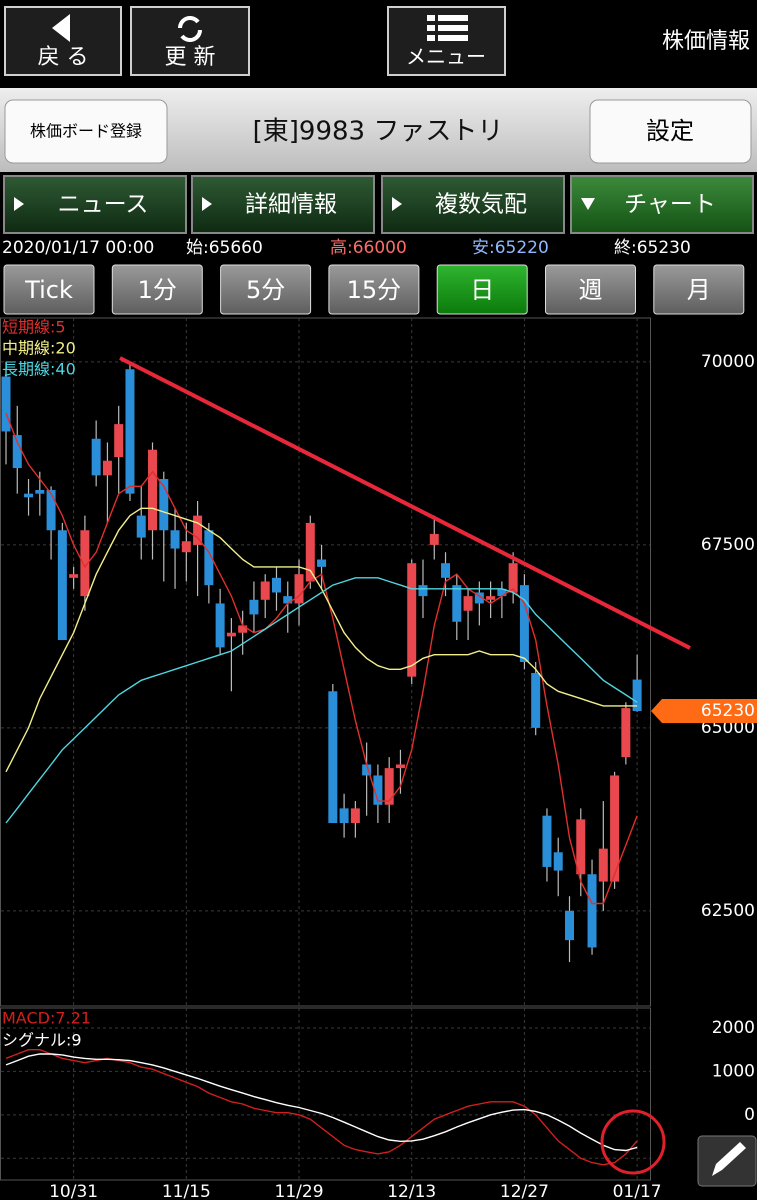  I want to click on legend-entry: MACD:7.21, so click(46, 1018).